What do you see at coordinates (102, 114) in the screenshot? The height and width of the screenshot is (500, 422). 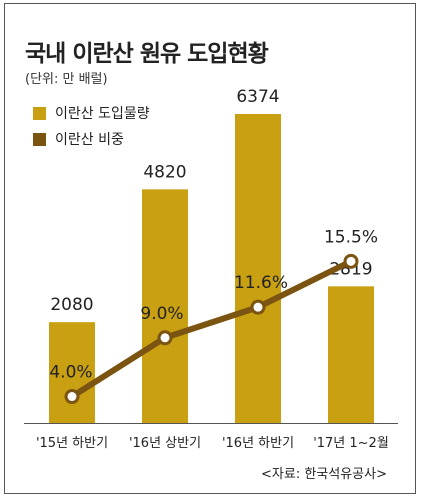 I see `legend-label-bar: 이란산 도입물량` at bounding box center [102, 114].